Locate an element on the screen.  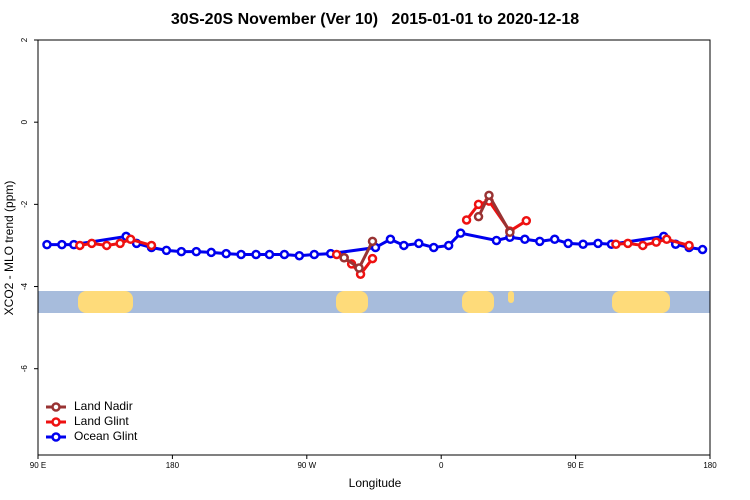
x-tick-label: 90 W is located at coordinates (306, 465).